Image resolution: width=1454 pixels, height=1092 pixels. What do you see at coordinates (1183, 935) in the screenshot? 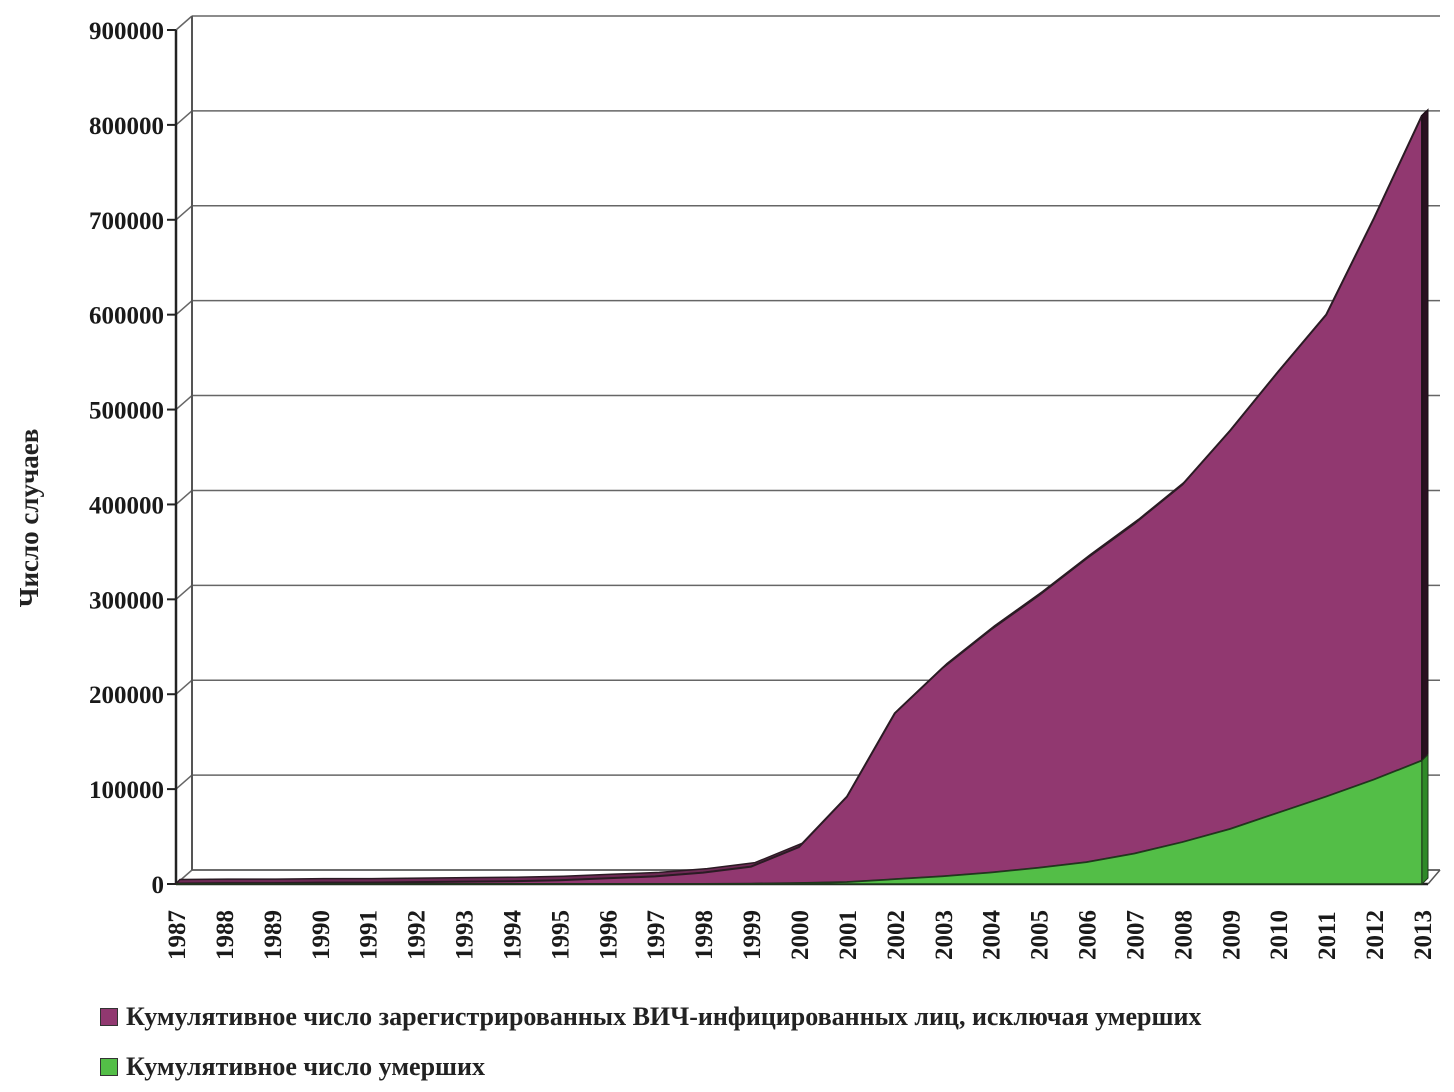
I see `x-tick-label-2008: 2008` at bounding box center [1183, 935].